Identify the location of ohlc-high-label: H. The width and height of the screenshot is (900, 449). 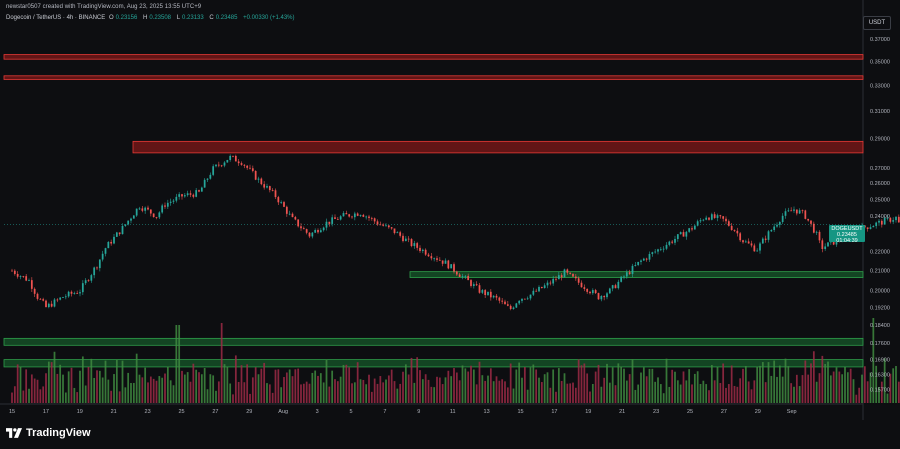
(145, 18).